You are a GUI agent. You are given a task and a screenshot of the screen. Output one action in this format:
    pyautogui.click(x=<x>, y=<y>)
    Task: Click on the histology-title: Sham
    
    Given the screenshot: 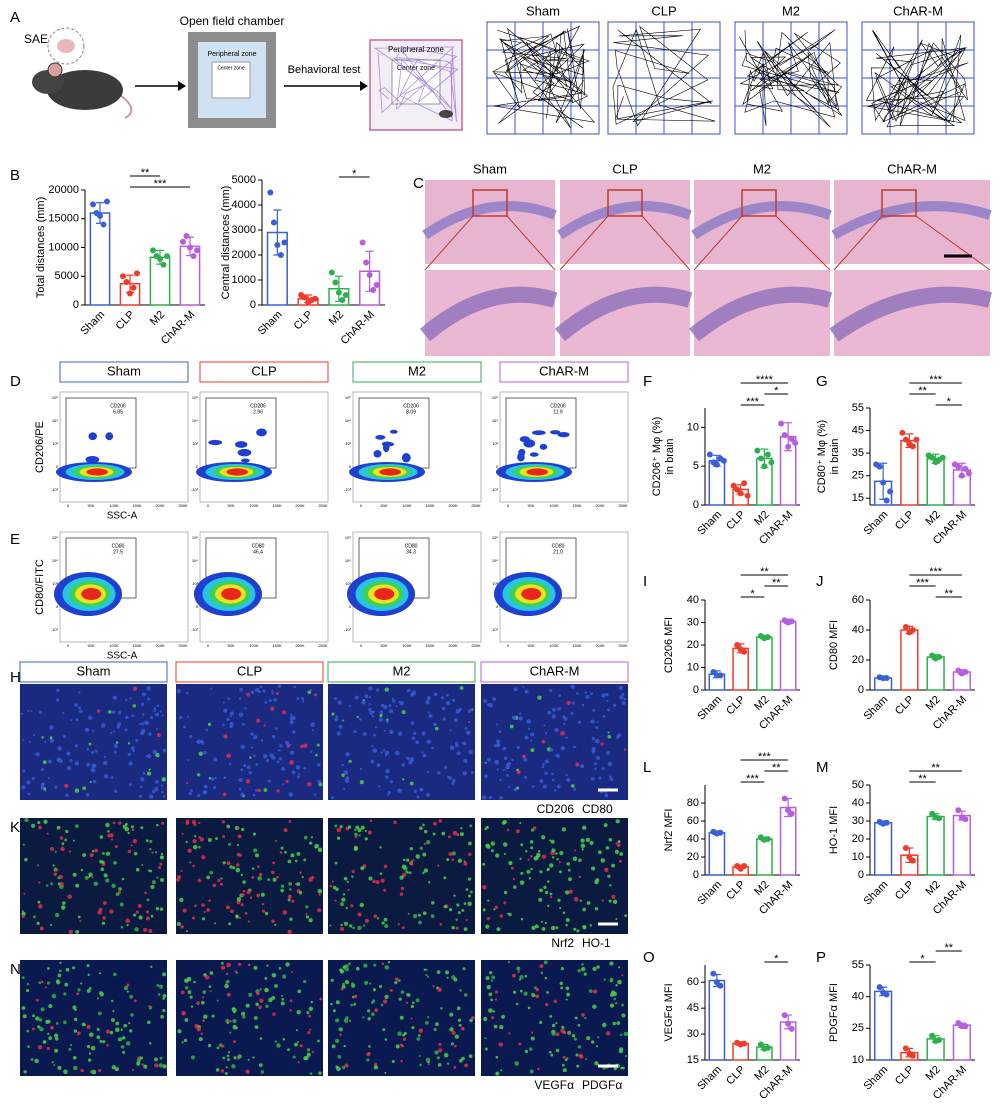 What is the action you would take?
    pyautogui.click(x=490, y=168)
    